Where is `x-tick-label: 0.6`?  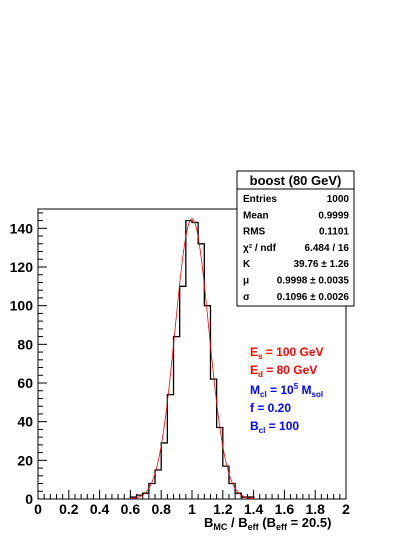
x-tick-label: 0.6 is located at coordinates (131, 509).